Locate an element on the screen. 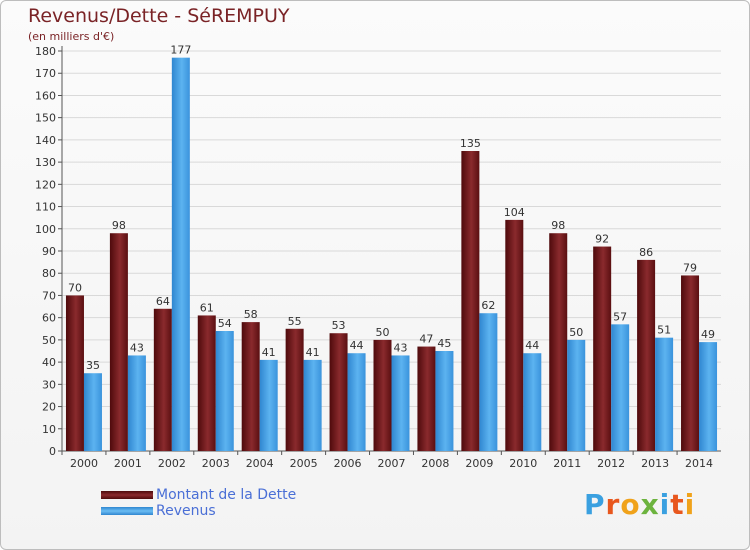  y-tick-label: 0 is located at coordinates (52, 451).